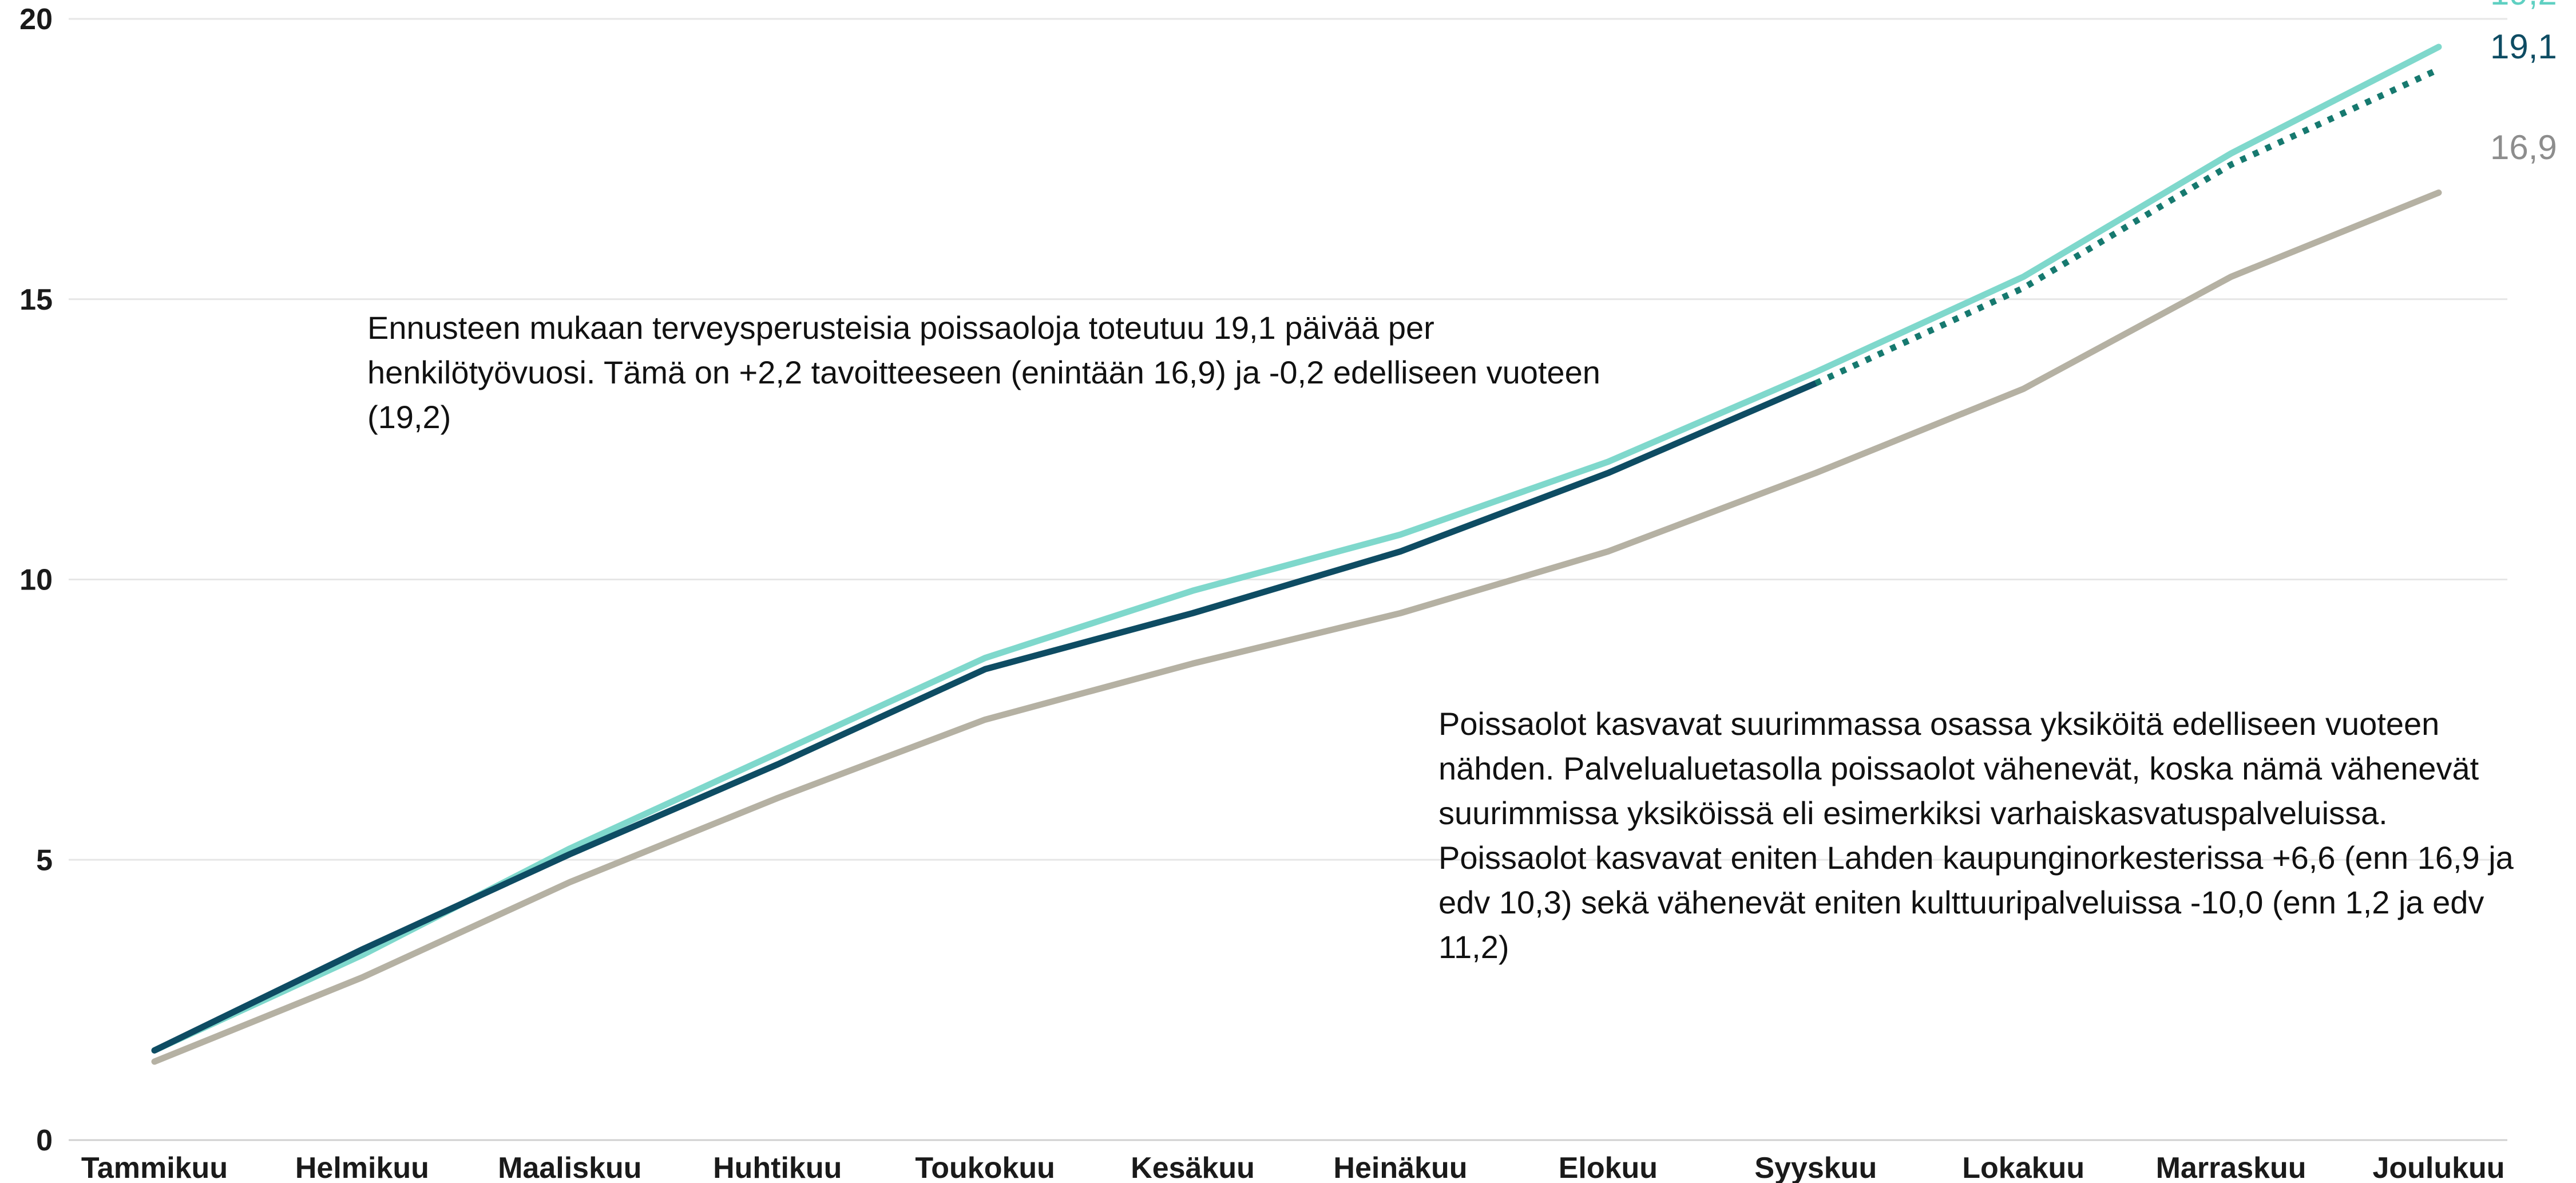 The height and width of the screenshot is (1183, 2576). Describe the element at coordinates (2524, 6) in the screenshot. I see `end-label-previous: 19,2` at that location.